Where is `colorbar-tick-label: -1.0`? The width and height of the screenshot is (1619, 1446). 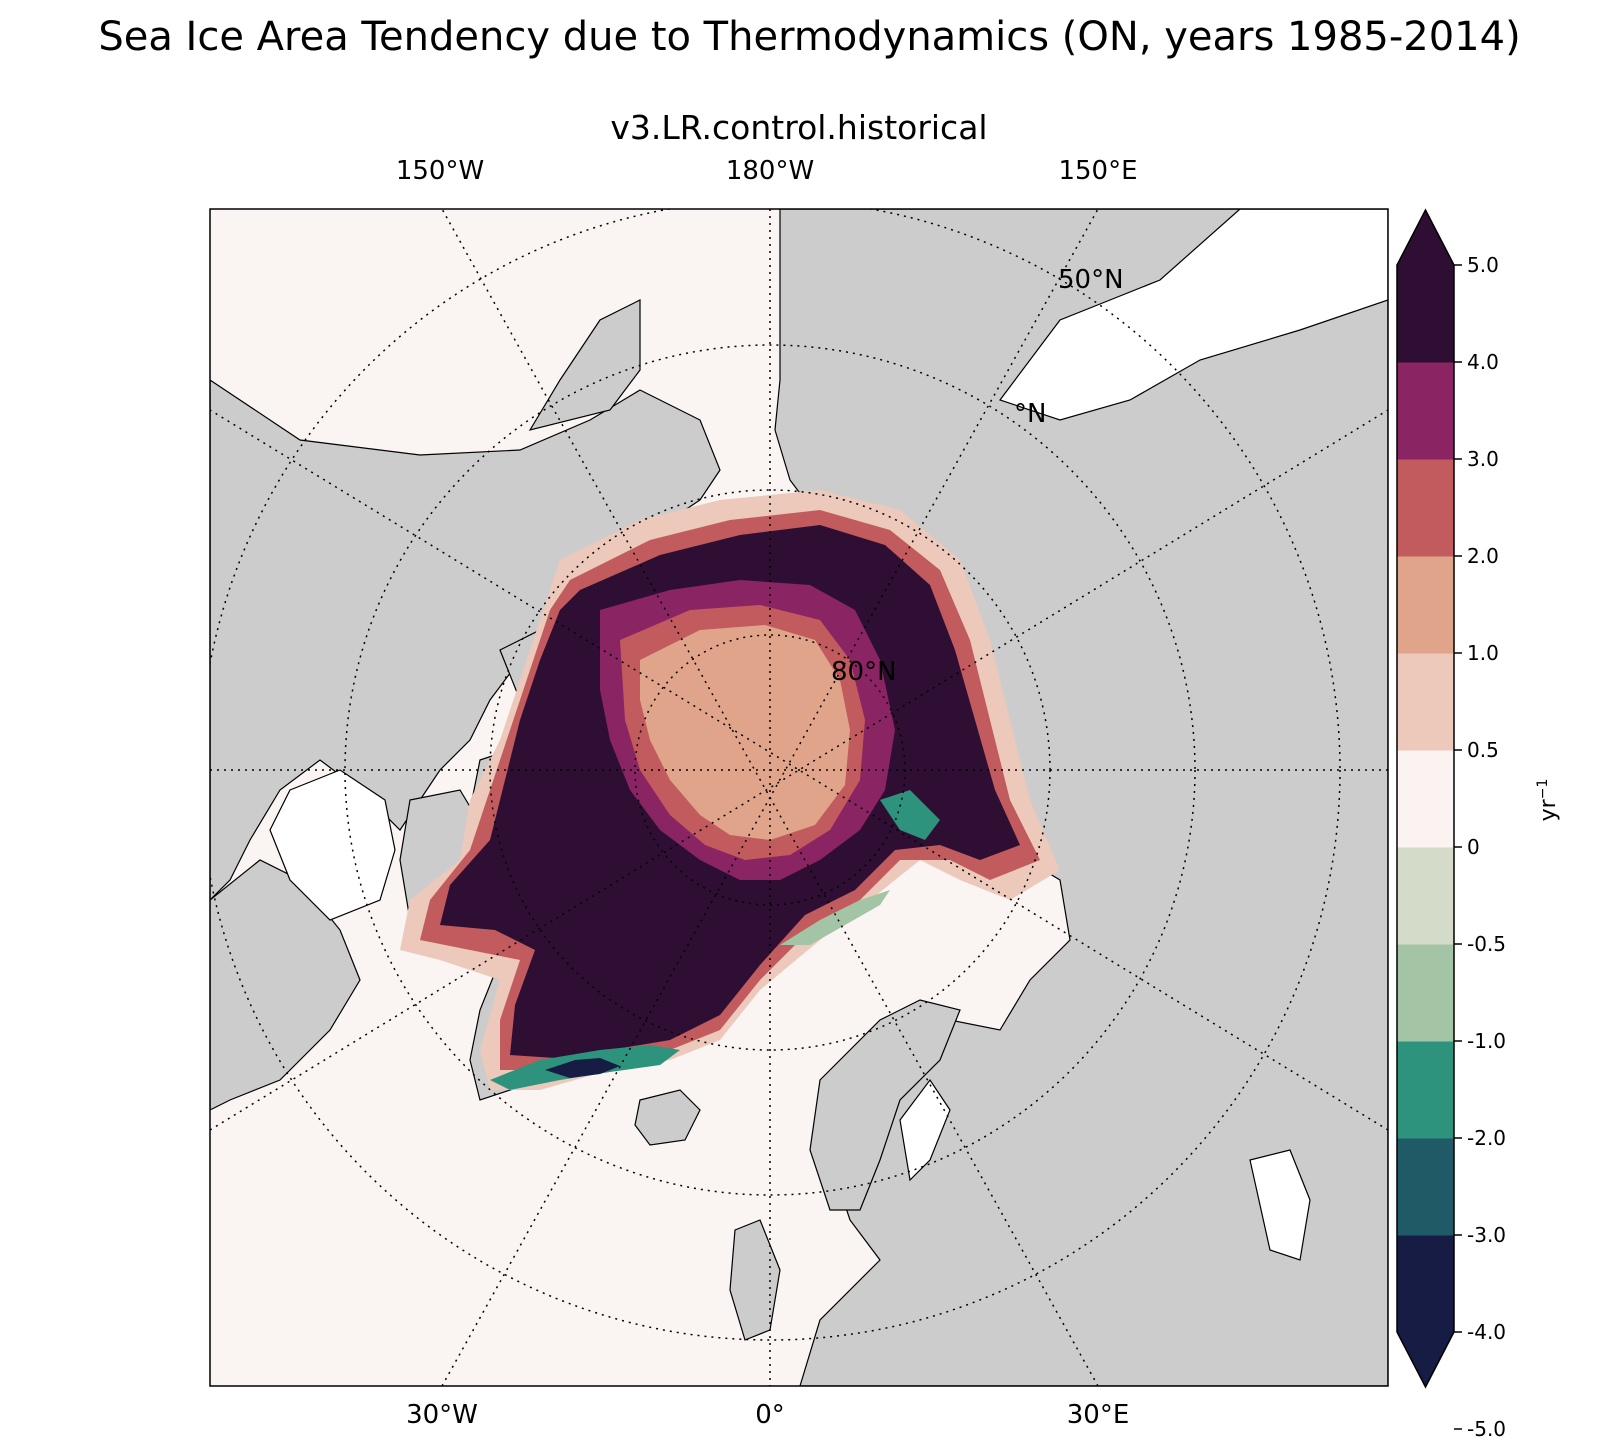
colorbar-tick-label: -1.0 is located at coordinates (1487, 1041).